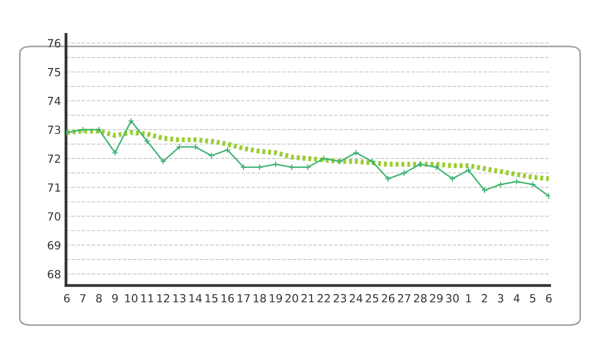 This screenshot has width=600, height=344. What do you see at coordinates (54, 188) in the screenshot?
I see `y-tick-label: 71` at bounding box center [54, 188].